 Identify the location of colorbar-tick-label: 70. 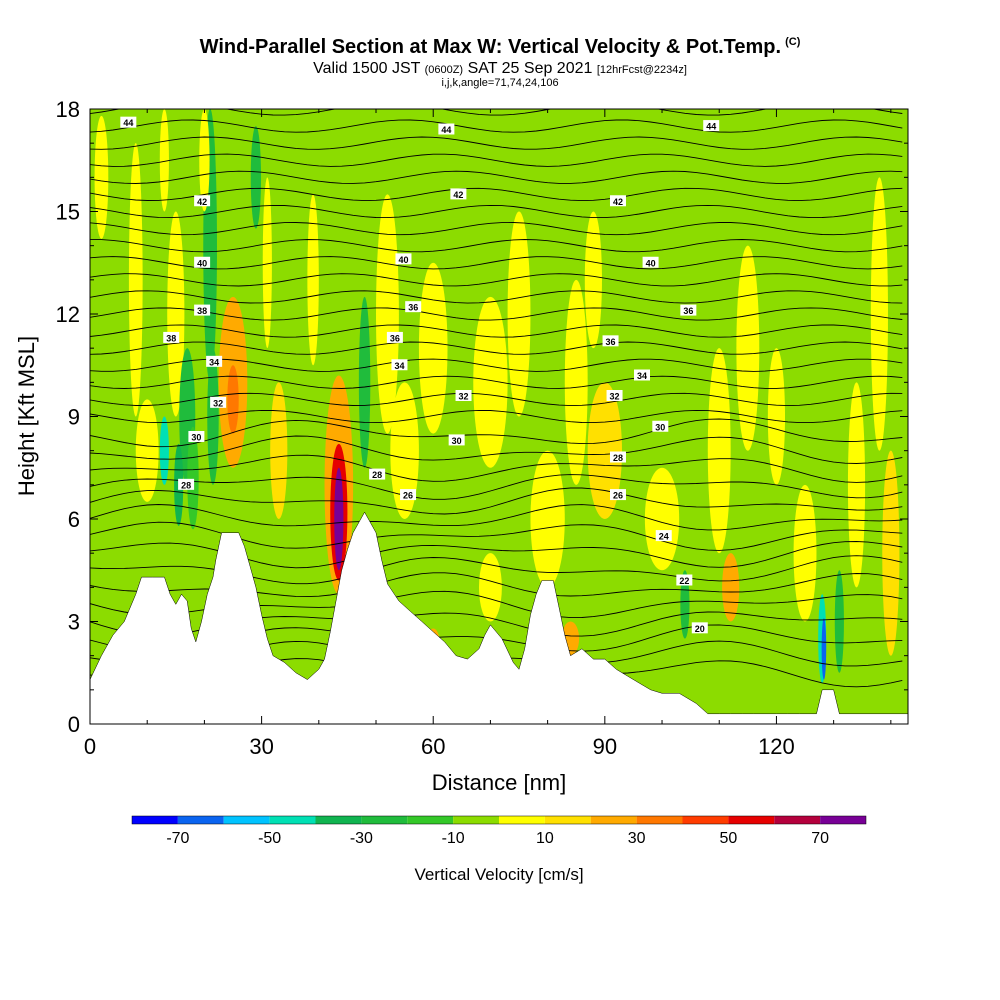
(820, 838).